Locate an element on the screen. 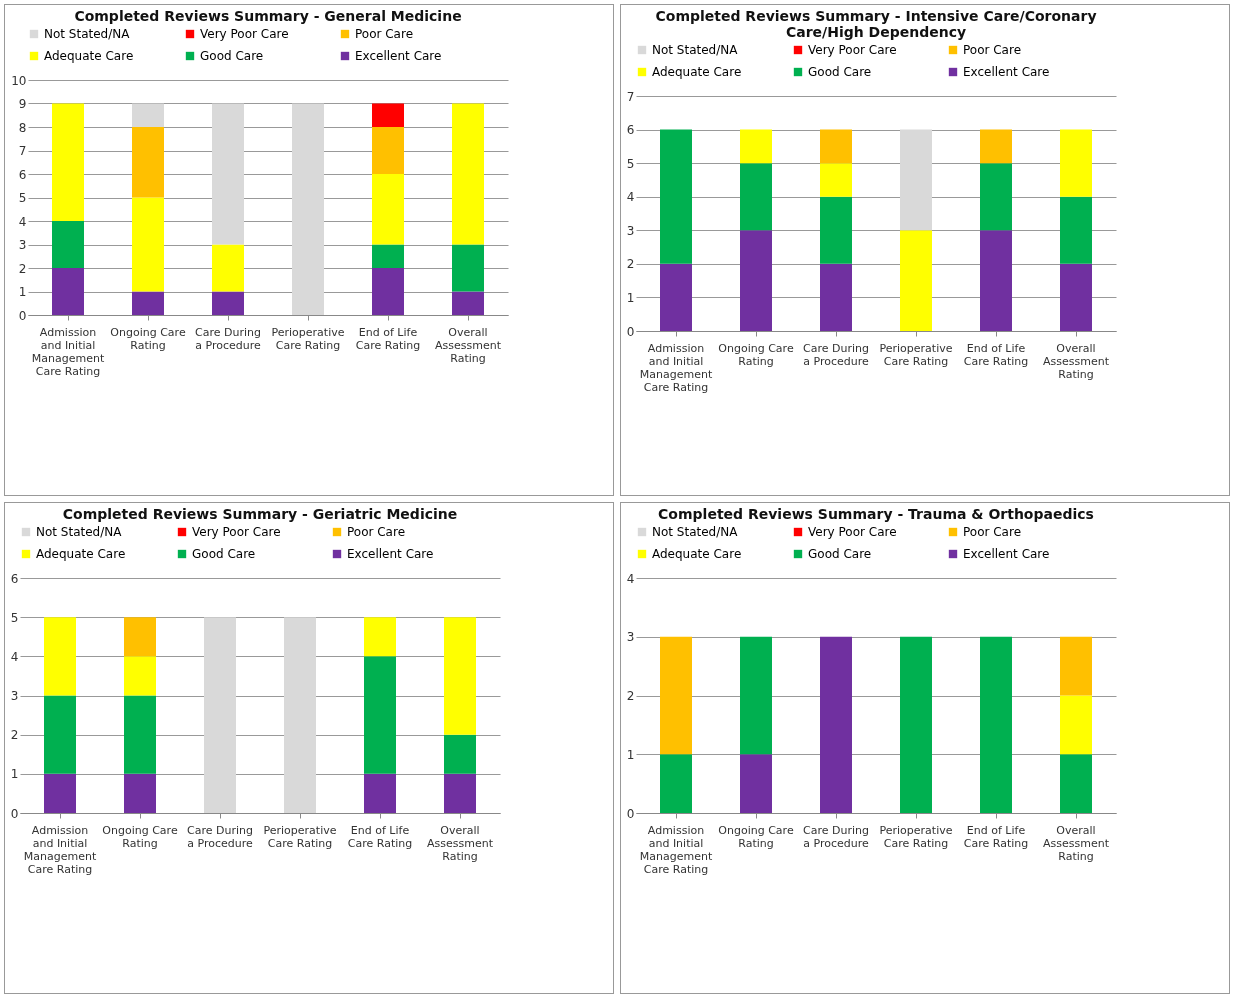 This screenshot has height=1006, width=1236. chart-title: Completed Reviews Summary - Intensive Care/Coronary Care/High Dependency is located at coordinates (876, 24).